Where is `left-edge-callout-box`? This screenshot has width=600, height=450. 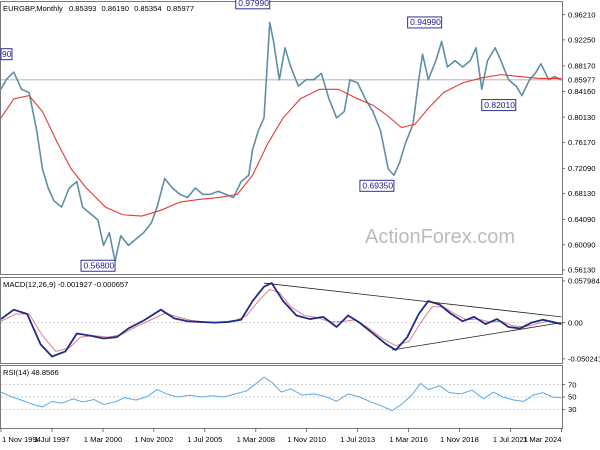
left-edge-callout-box is located at coordinates (6, 54).